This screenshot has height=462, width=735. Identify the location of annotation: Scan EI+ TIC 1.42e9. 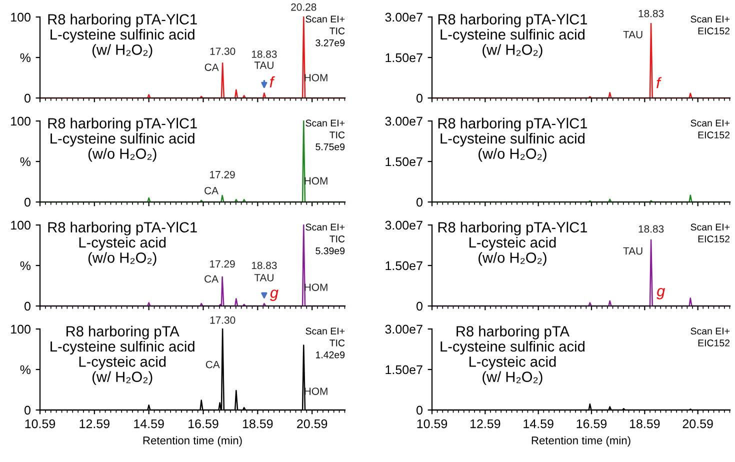
(325, 343).